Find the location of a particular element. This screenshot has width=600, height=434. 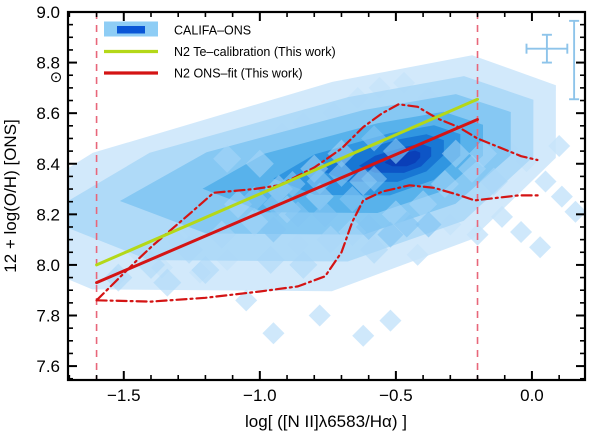

x-tick-label: −0.5 is located at coordinates (396, 395).